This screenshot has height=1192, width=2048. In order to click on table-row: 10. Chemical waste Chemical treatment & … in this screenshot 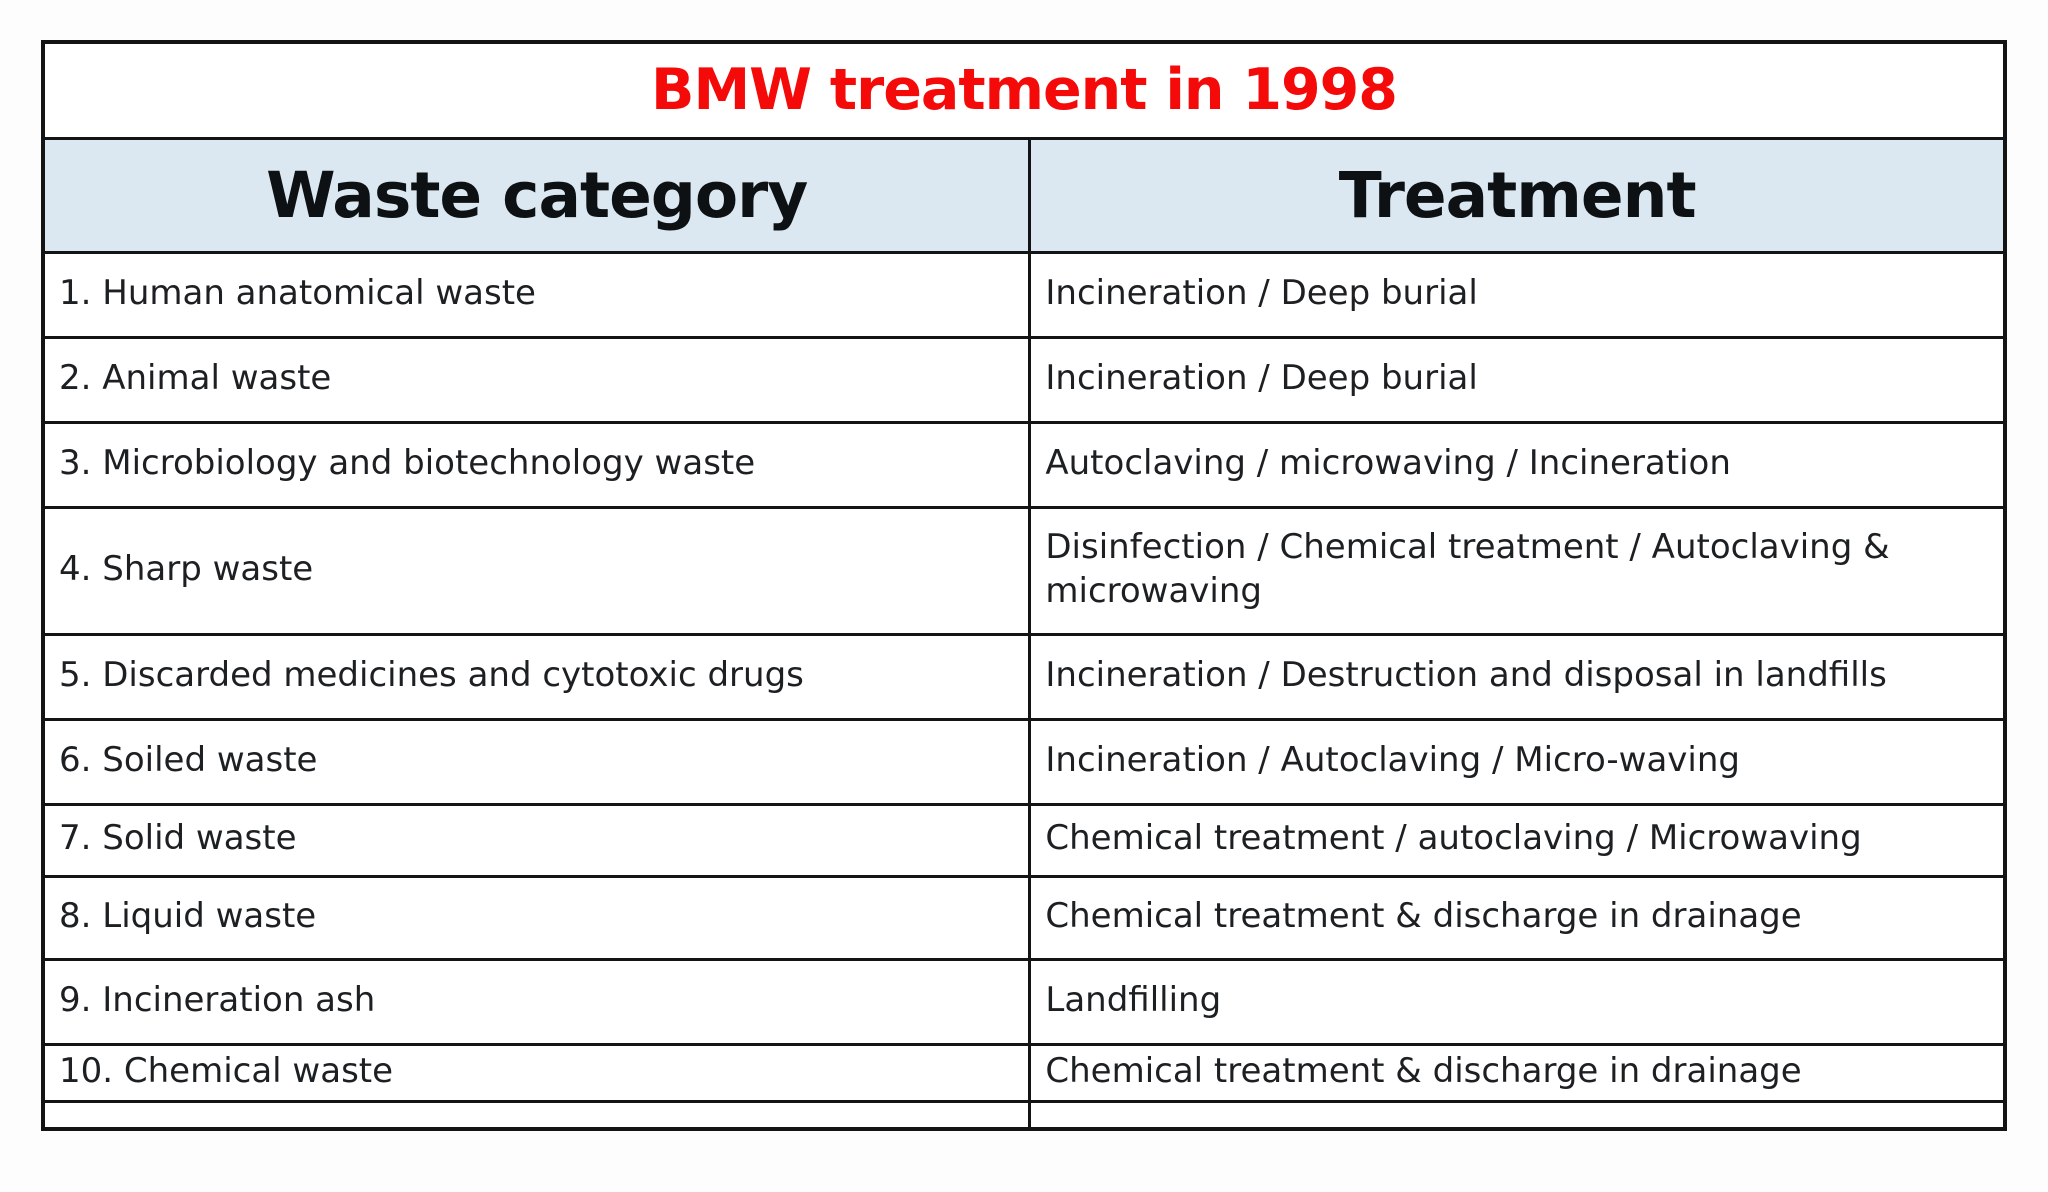, I will do `click(1024, 1072)`.